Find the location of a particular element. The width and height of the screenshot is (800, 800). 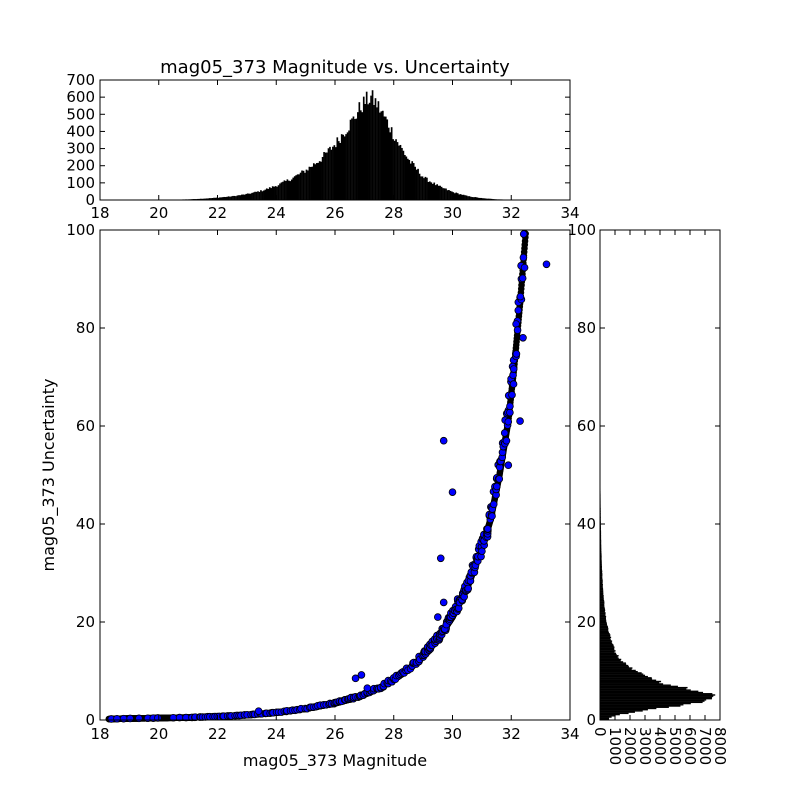

x-tick-label: 18 is located at coordinates (99, 213).